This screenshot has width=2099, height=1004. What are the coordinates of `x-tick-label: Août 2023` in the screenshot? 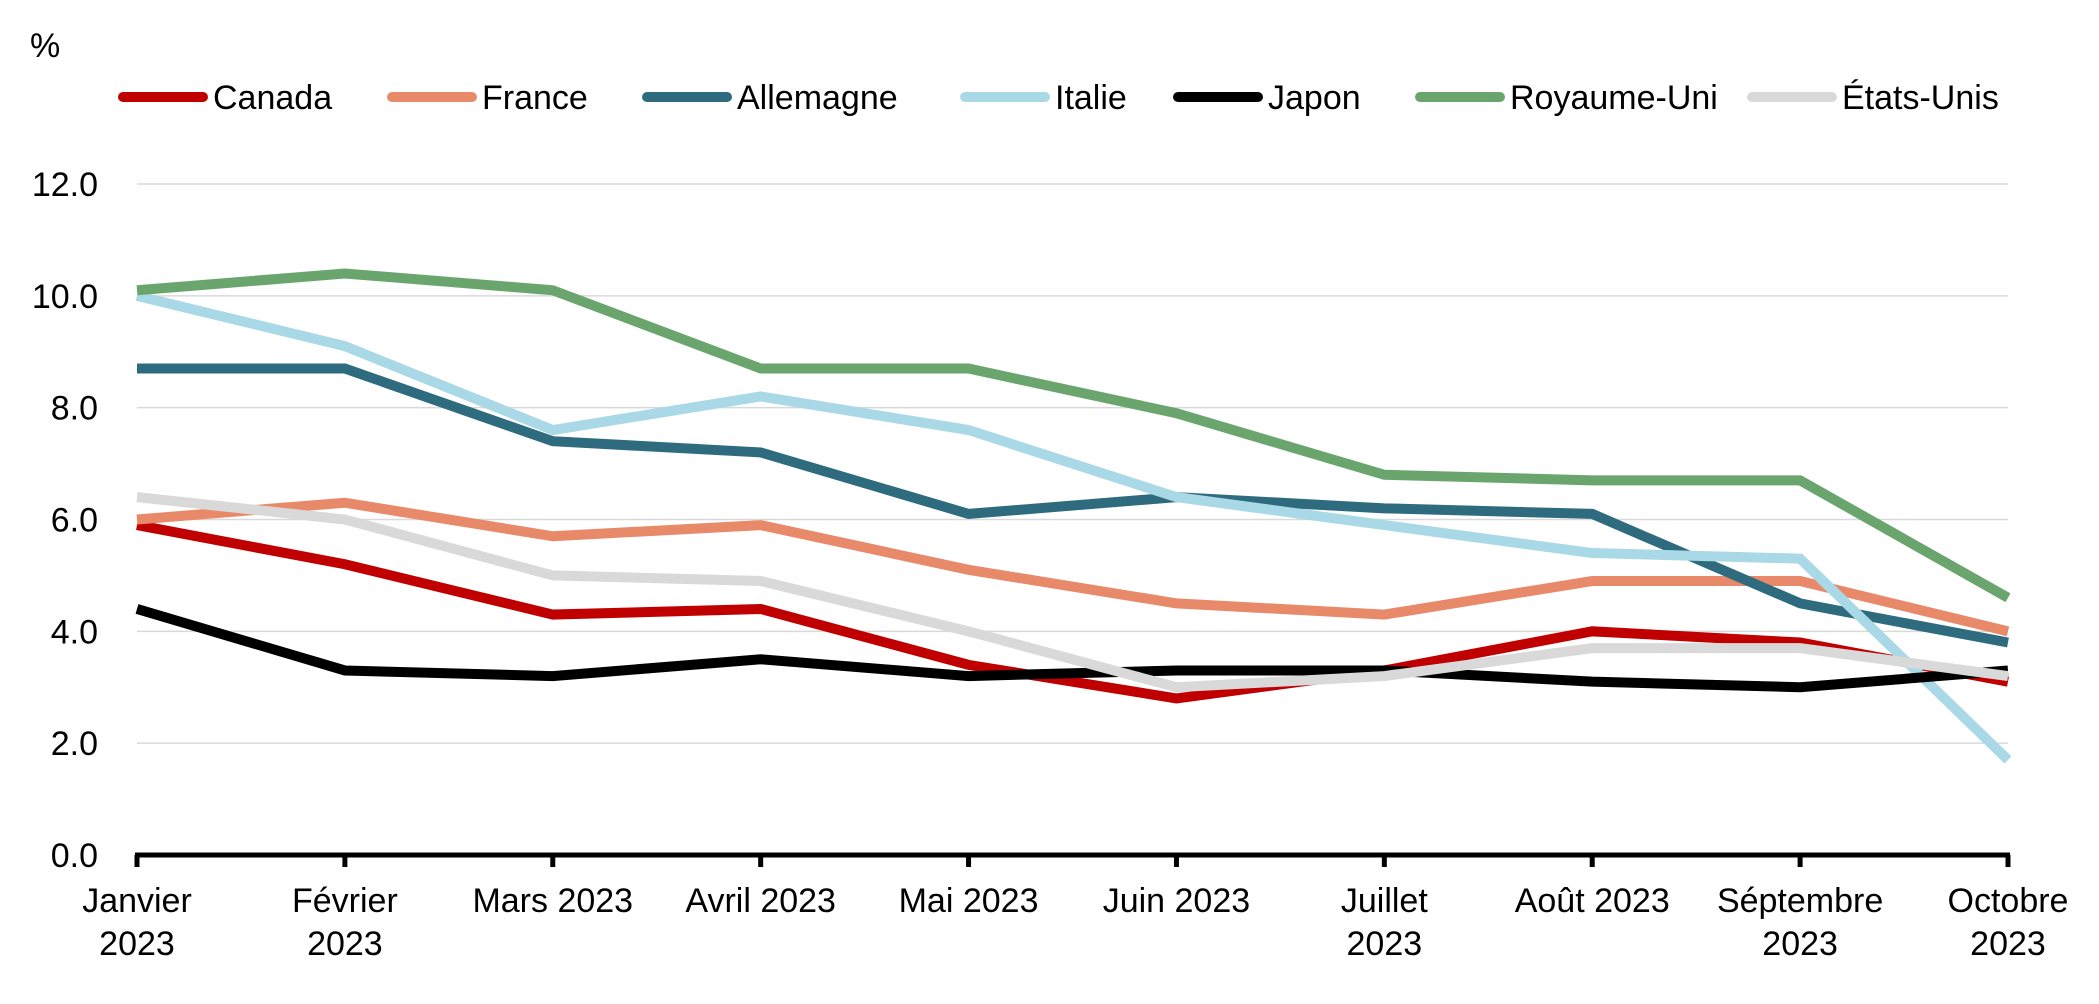 It's located at (1592, 901).